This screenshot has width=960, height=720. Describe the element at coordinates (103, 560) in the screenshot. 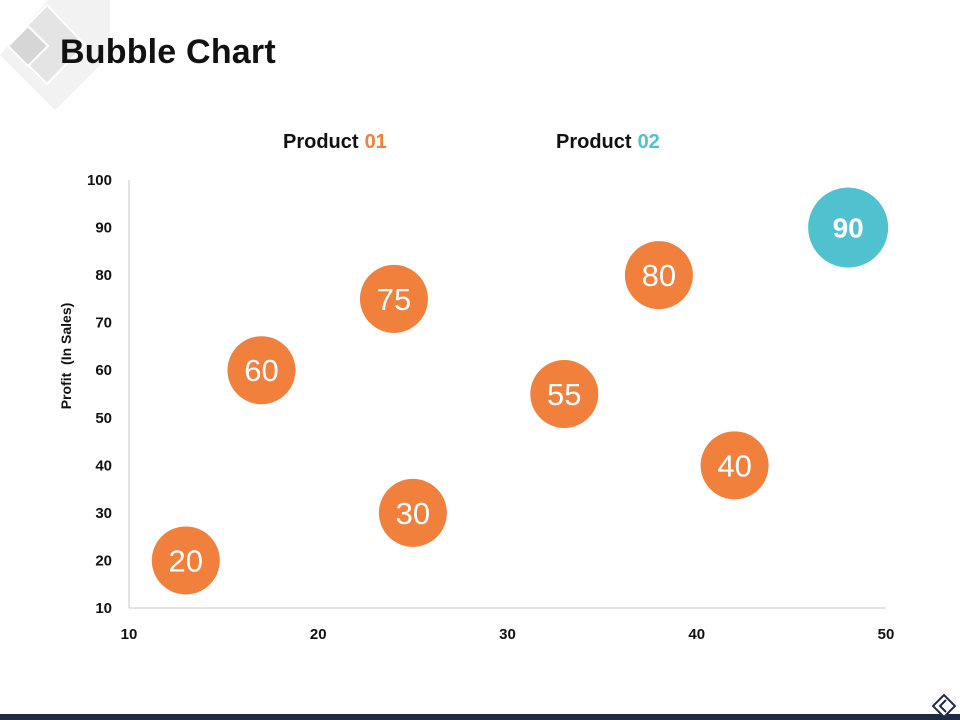

I see `y-tick-label-20: 20` at that location.